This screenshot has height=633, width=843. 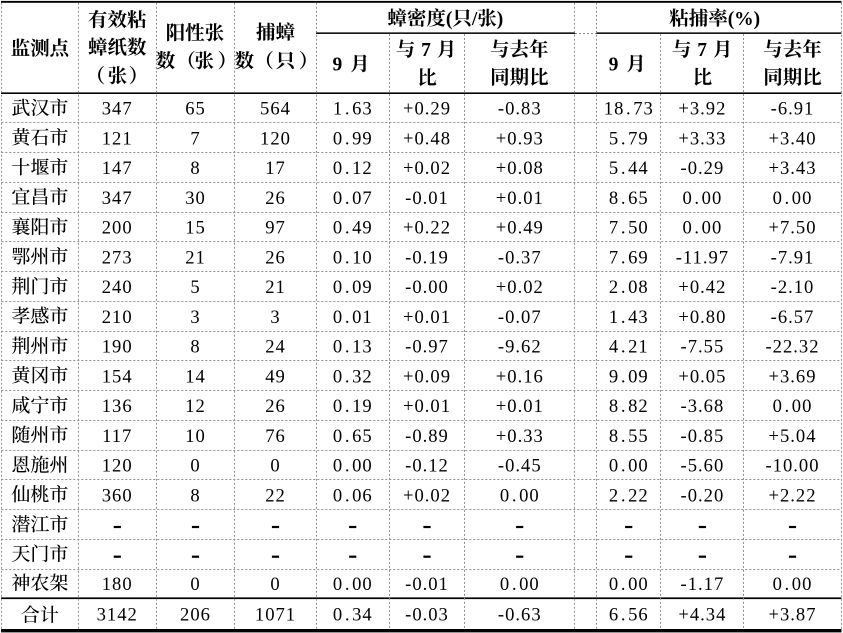 What do you see at coordinates (39, 198) in the screenshot?
I see `svg-text: 宜昌市` at bounding box center [39, 198].